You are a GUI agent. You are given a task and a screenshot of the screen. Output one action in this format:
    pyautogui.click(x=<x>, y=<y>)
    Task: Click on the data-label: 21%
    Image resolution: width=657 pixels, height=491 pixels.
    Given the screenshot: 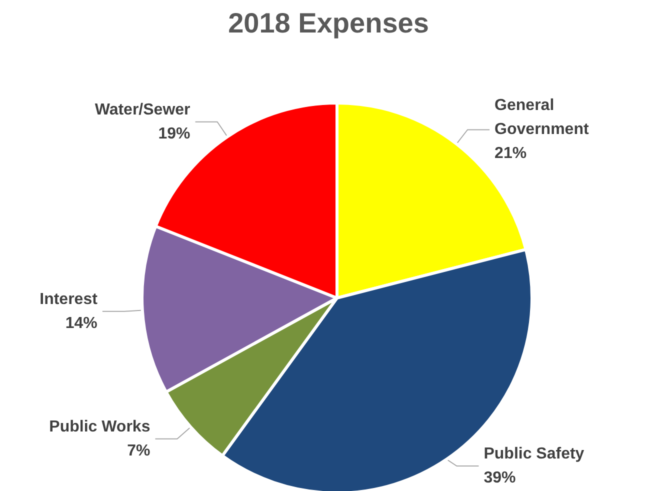 What is the action you would take?
    pyautogui.click(x=510, y=153)
    